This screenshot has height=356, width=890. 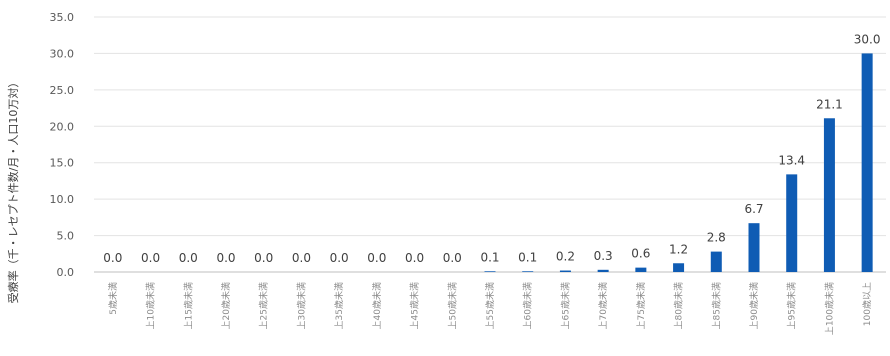 I want to click on y-tick-label: 35.0, so click(x=62, y=17).